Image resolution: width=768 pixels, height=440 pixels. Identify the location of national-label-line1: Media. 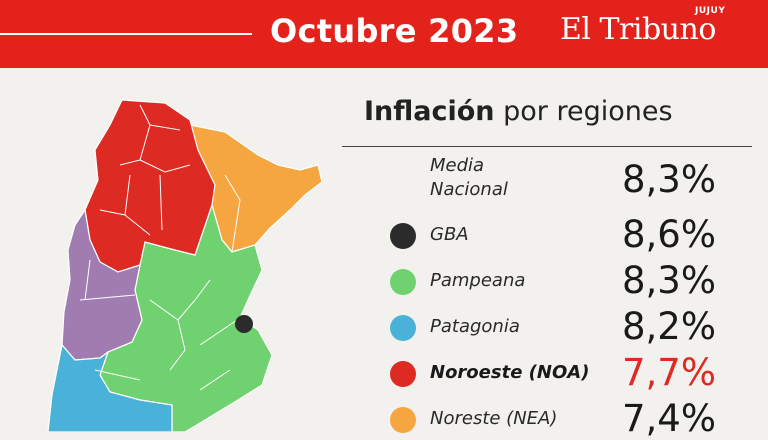
(457, 165).